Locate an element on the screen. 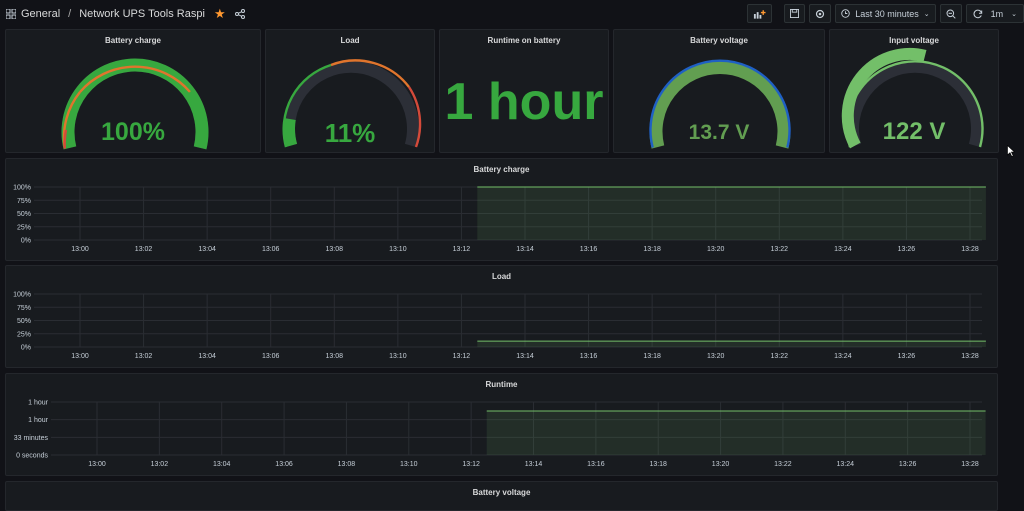  battery-charge-gauge-panel: Battery charge 100% is located at coordinates (133, 91).